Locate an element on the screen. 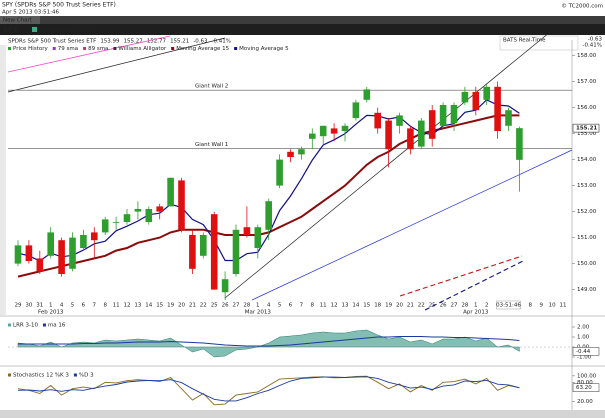 The height and width of the screenshot is (418, 605). legend-label: Moving Average 15 is located at coordinates (202, 49).